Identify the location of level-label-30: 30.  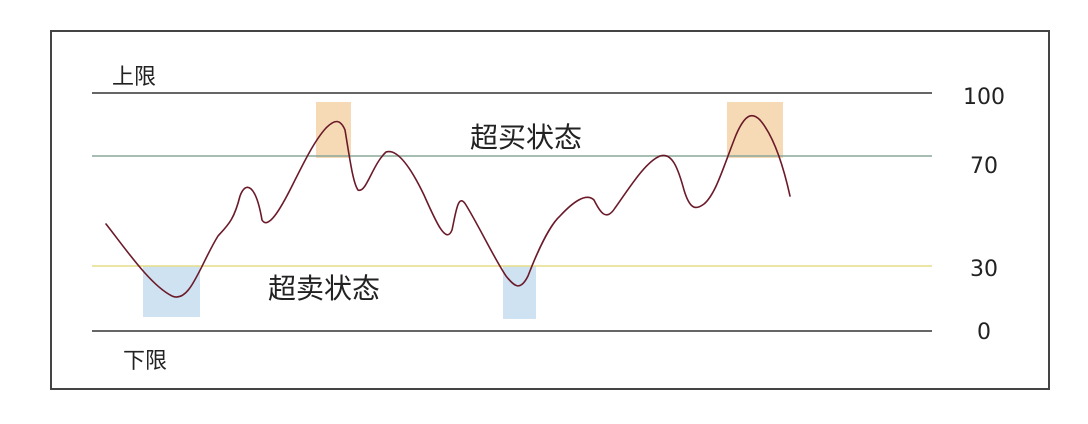
(984, 269).